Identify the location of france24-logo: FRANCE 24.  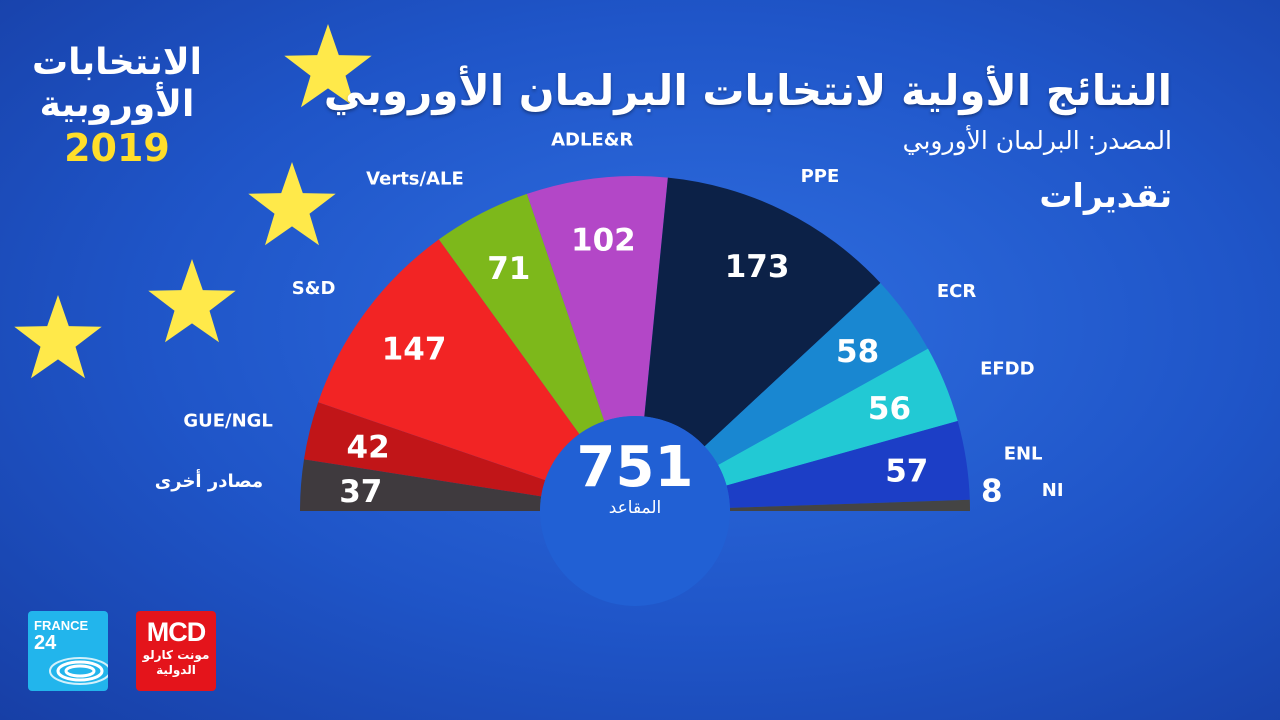
(68, 651).